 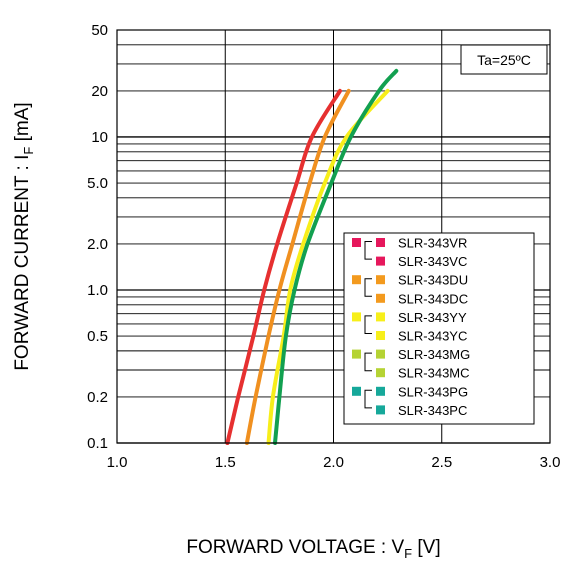 I want to click on annotation-text: Ta=25ºC, so click(x=504, y=60).